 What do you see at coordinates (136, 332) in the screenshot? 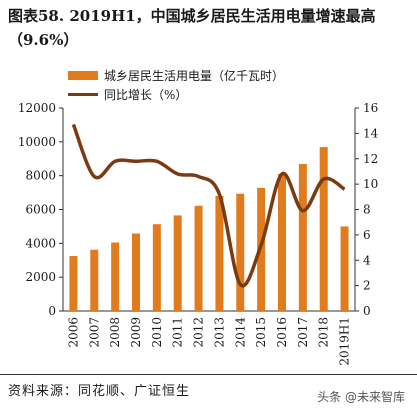
I see `x-tick-label: 2009` at bounding box center [136, 332].